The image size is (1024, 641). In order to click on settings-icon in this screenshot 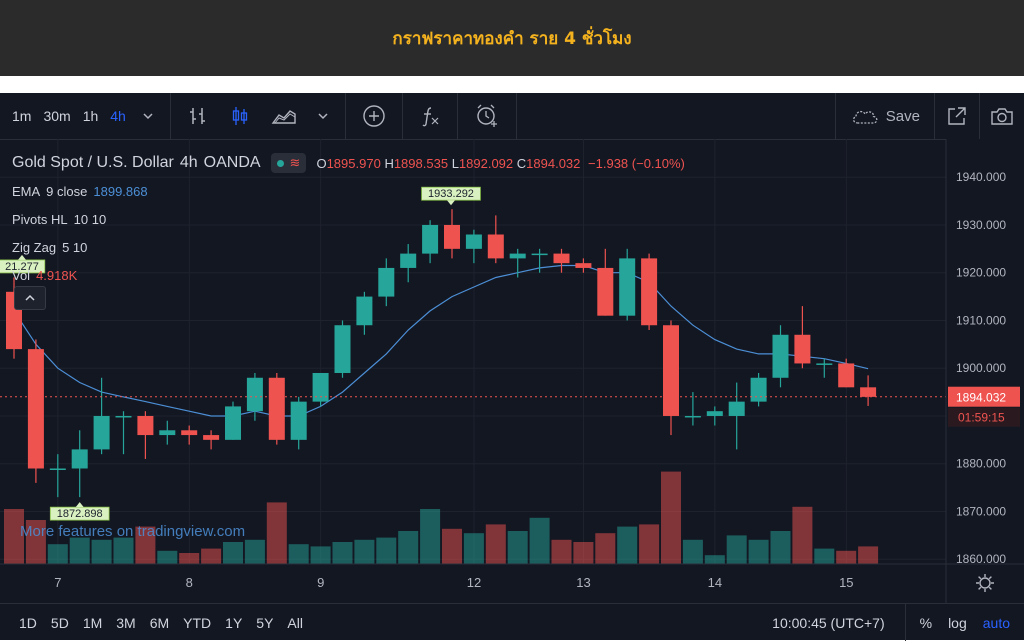, I will do `click(985, 583)`.